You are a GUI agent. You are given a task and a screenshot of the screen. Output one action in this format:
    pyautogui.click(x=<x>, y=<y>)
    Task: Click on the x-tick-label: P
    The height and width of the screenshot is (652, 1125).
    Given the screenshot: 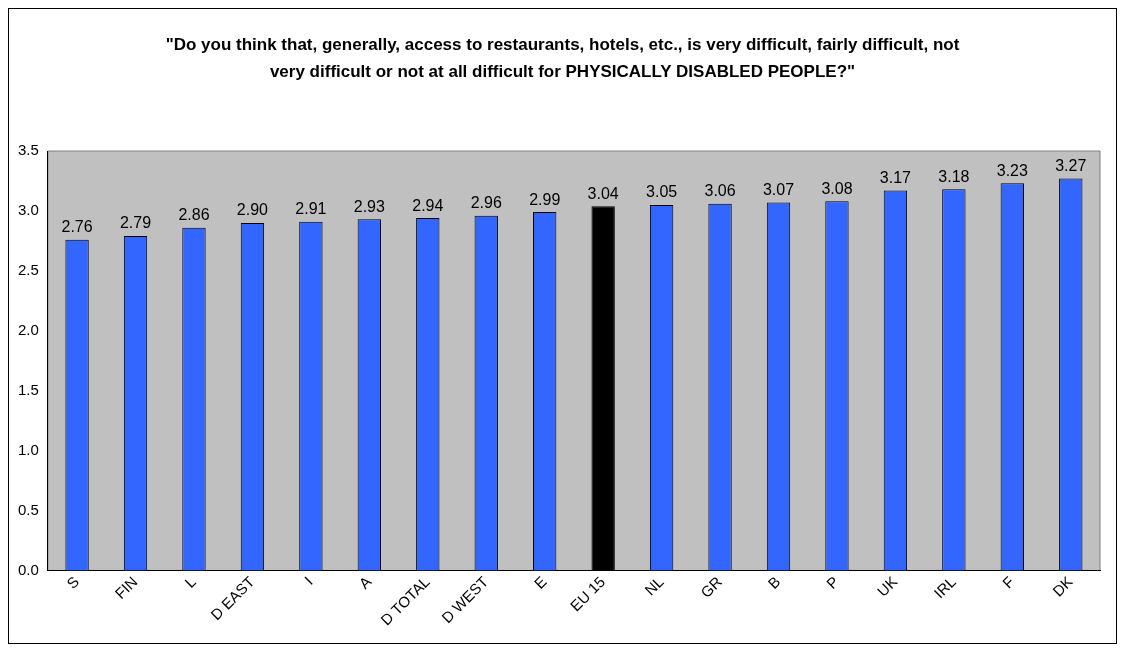 What is the action you would take?
    pyautogui.click(x=832, y=582)
    